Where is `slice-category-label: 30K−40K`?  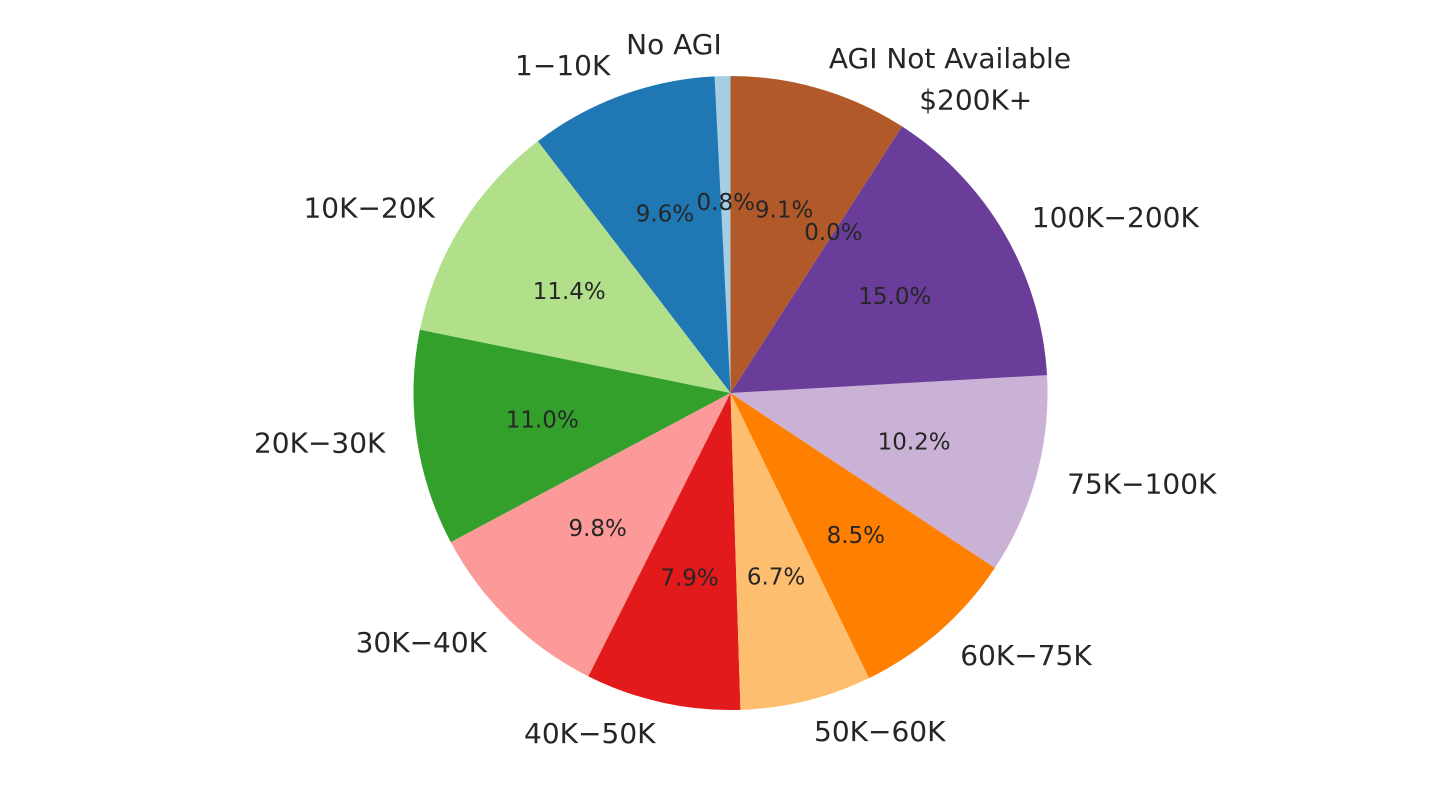
slice-category-label: 30K−40K is located at coordinates (422, 642).